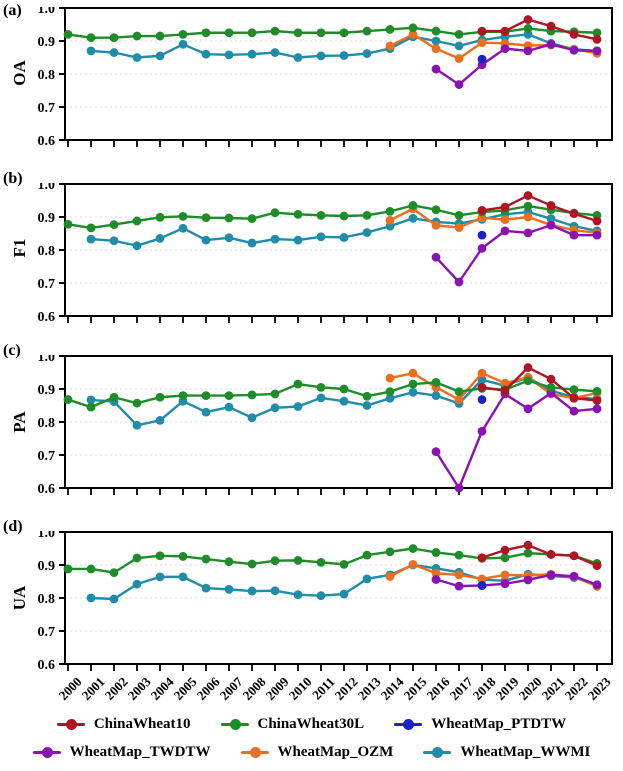  Describe the element at coordinates (47, 390) in the screenshot. I see `y-tick-label: 0.9` at that location.